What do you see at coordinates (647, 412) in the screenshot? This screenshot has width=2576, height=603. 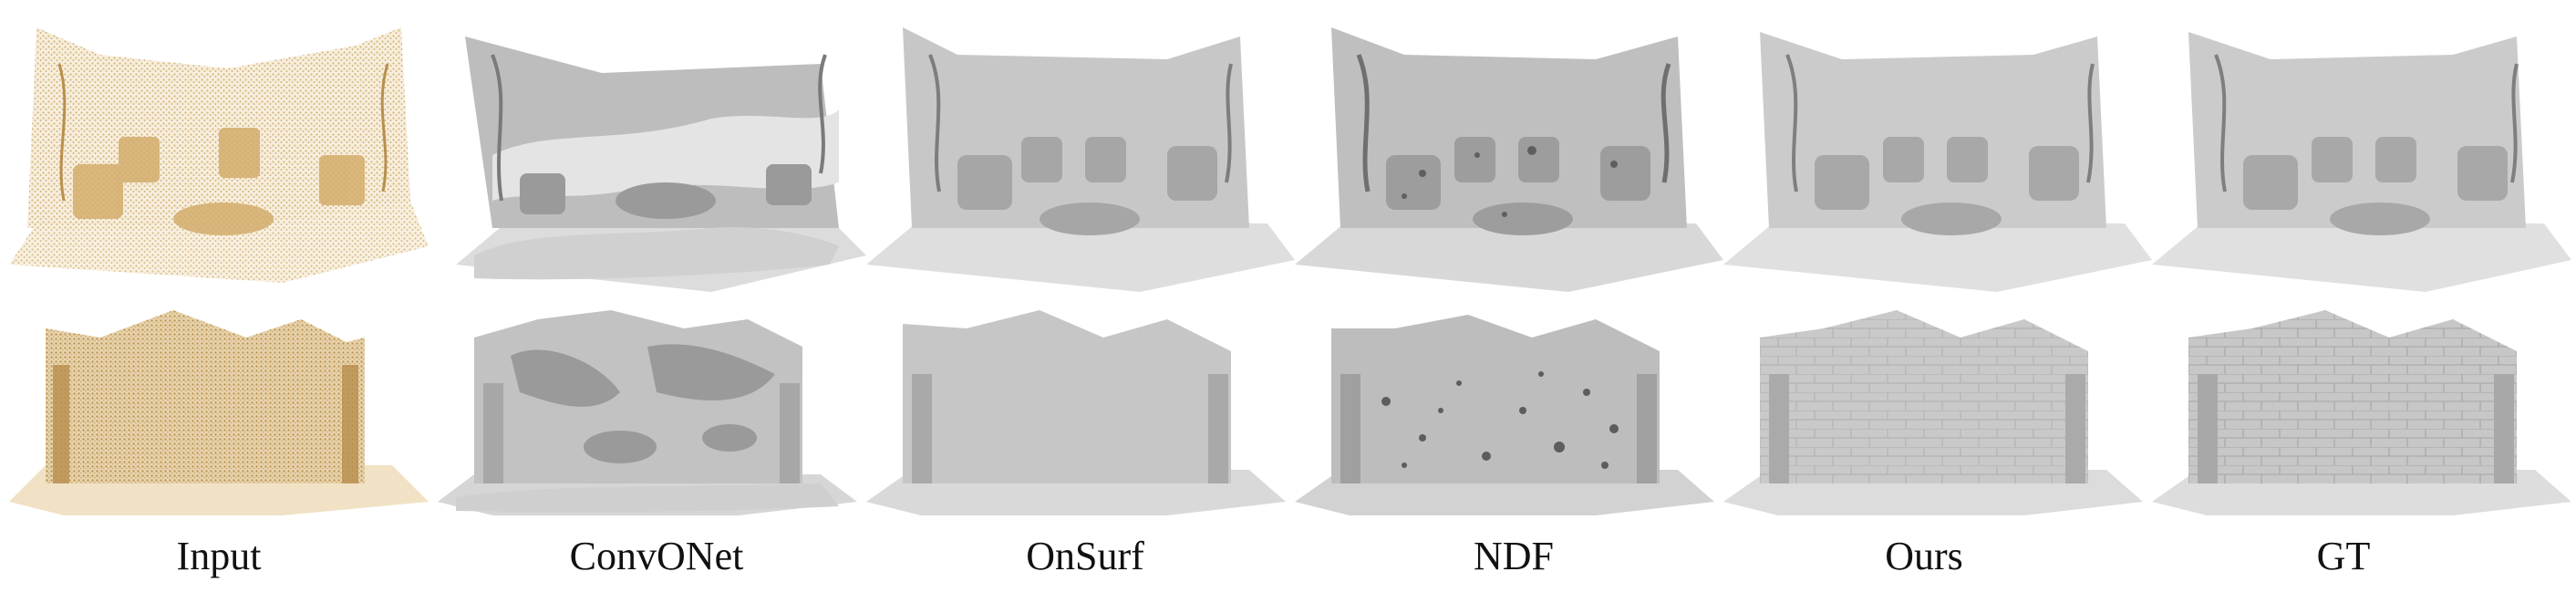 I see `convonet-wall-mesh` at bounding box center [647, 412].